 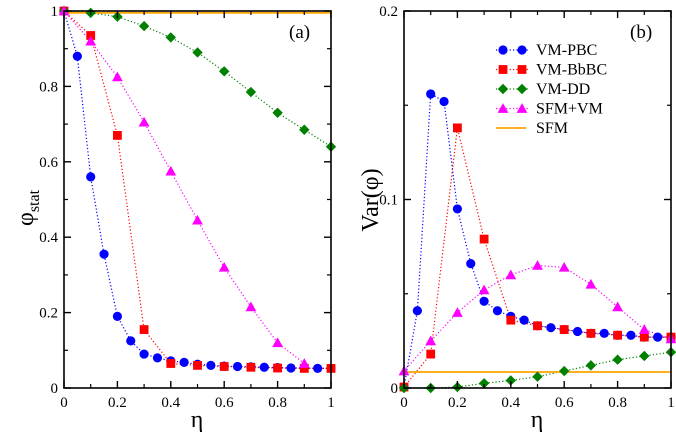 I want to click on y-tick-label: 0.6, so click(x=48, y=163).